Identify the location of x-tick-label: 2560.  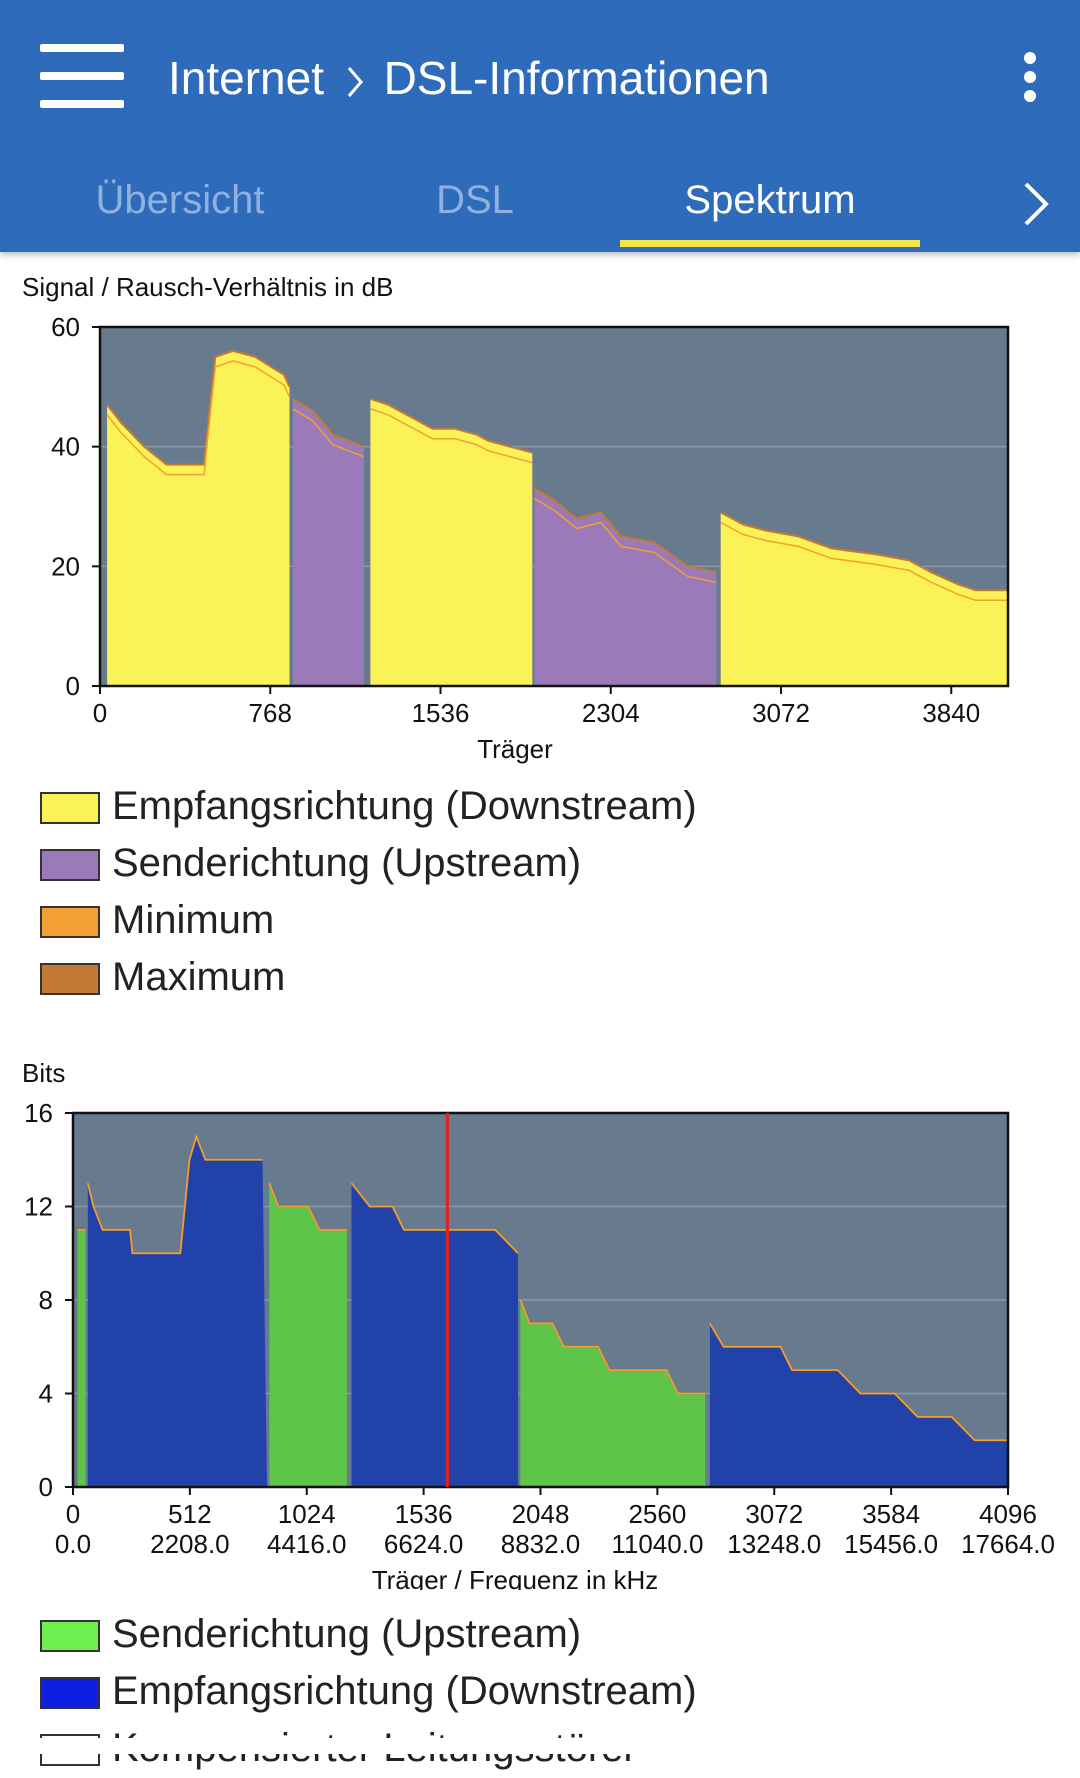
(657, 1514).